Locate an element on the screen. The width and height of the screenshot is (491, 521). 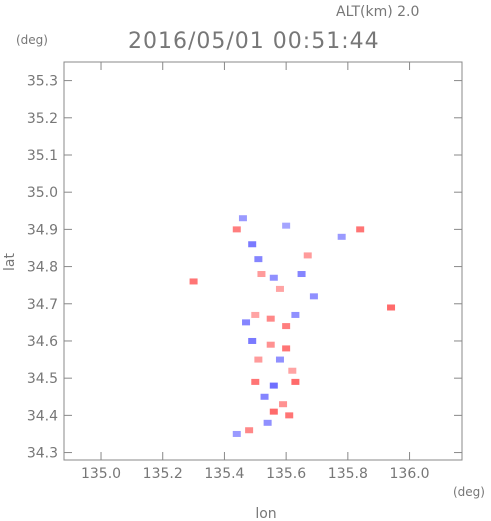
x-tick-label: 136.0 is located at coordinates (410, 474).